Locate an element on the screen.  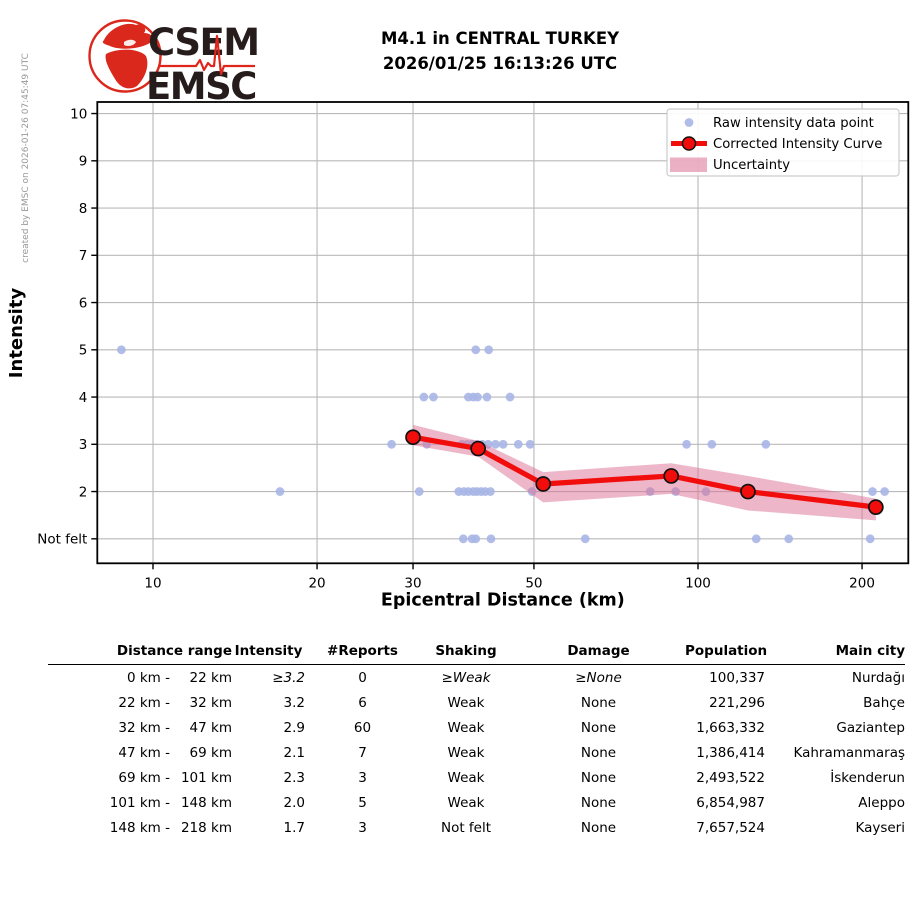
cell-shaking: ≥Weak is located at coordinates (466, 677).